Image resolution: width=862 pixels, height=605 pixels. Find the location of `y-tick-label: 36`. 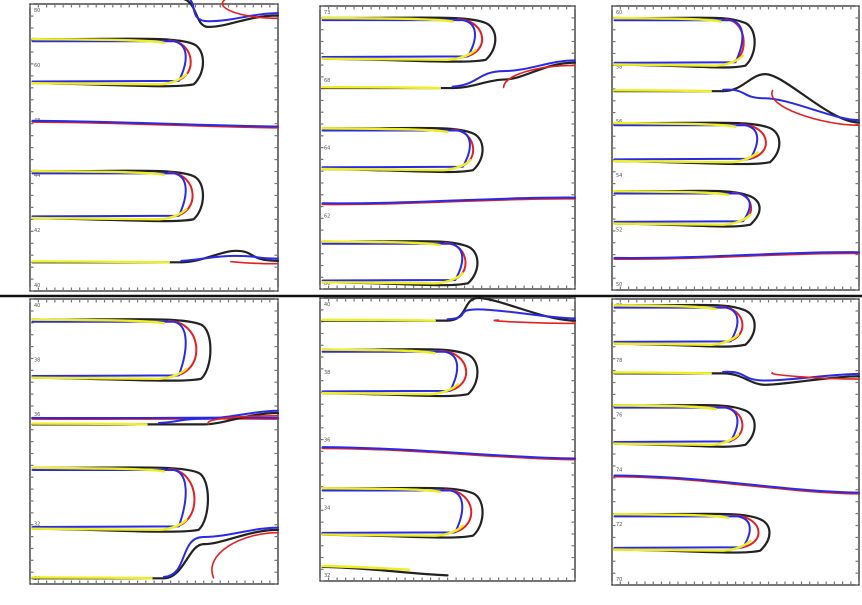

y-tick-label: 36 is located at coordinates (327, 441).